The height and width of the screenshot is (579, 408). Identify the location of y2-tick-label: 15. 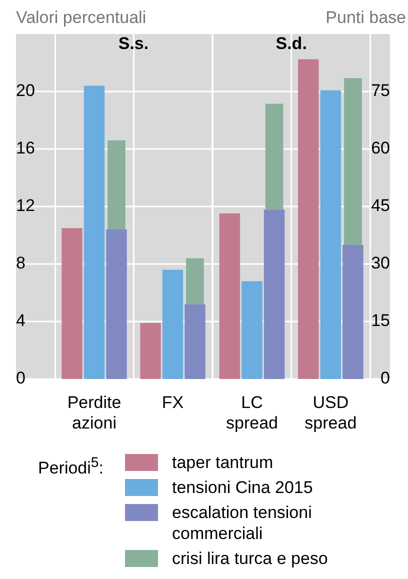
(380, 320).